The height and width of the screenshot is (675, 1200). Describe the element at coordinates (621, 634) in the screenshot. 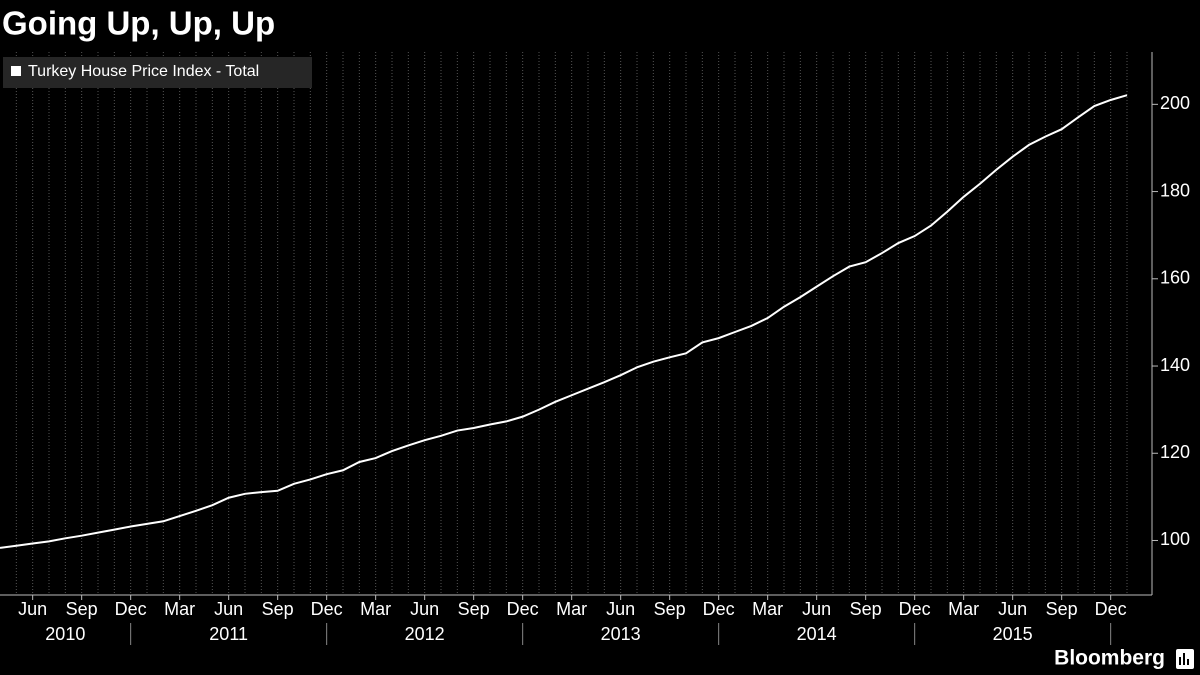

I see `year-label: 2013` at that location.